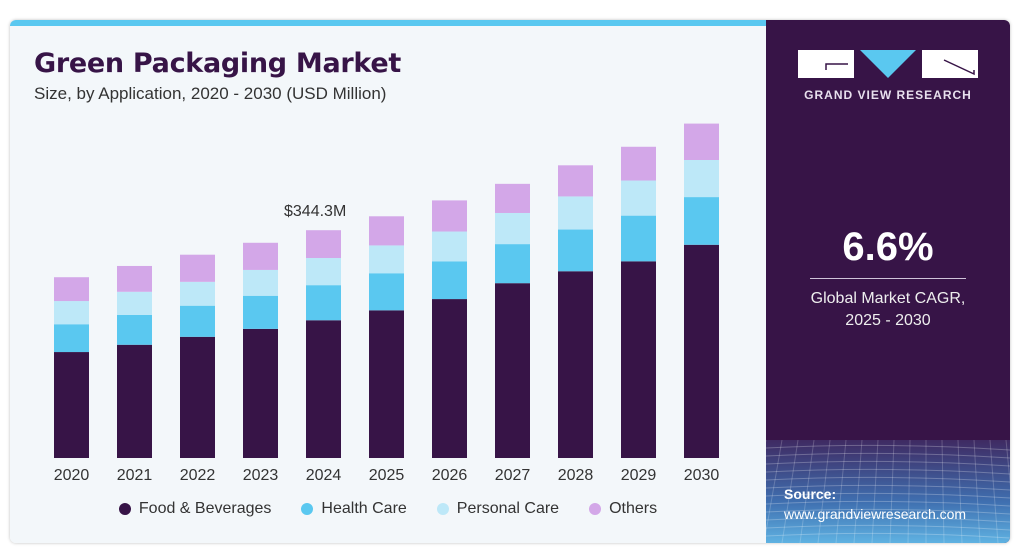 Image resolution: width=1015 pixels, height=550 pixels. Describe the element at coordinates (449, 216) in the screenshot. I see `bar-others-2026` at that location.